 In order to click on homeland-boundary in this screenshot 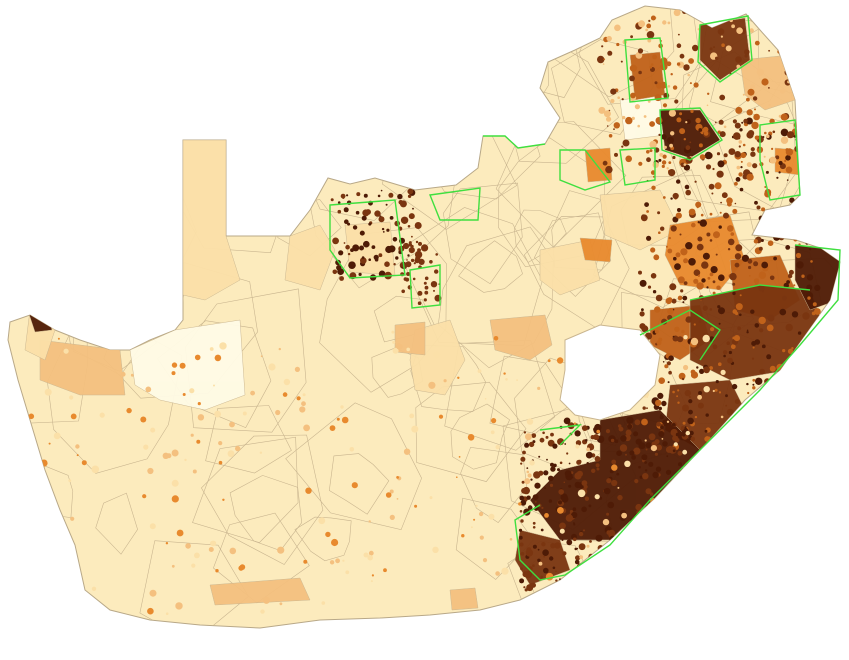, I will do `click(585, 170)`.